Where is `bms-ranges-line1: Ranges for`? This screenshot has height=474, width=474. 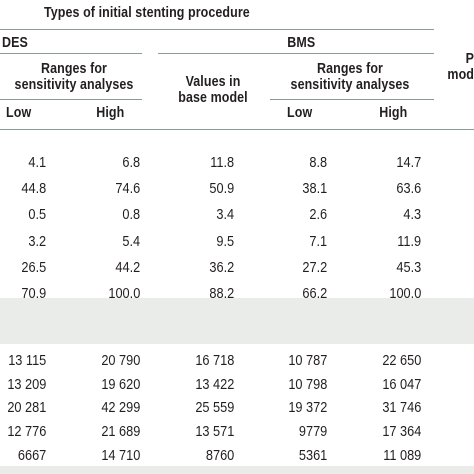 bms-ranges-line1: Ranges for is located at coordinates (350, 69).